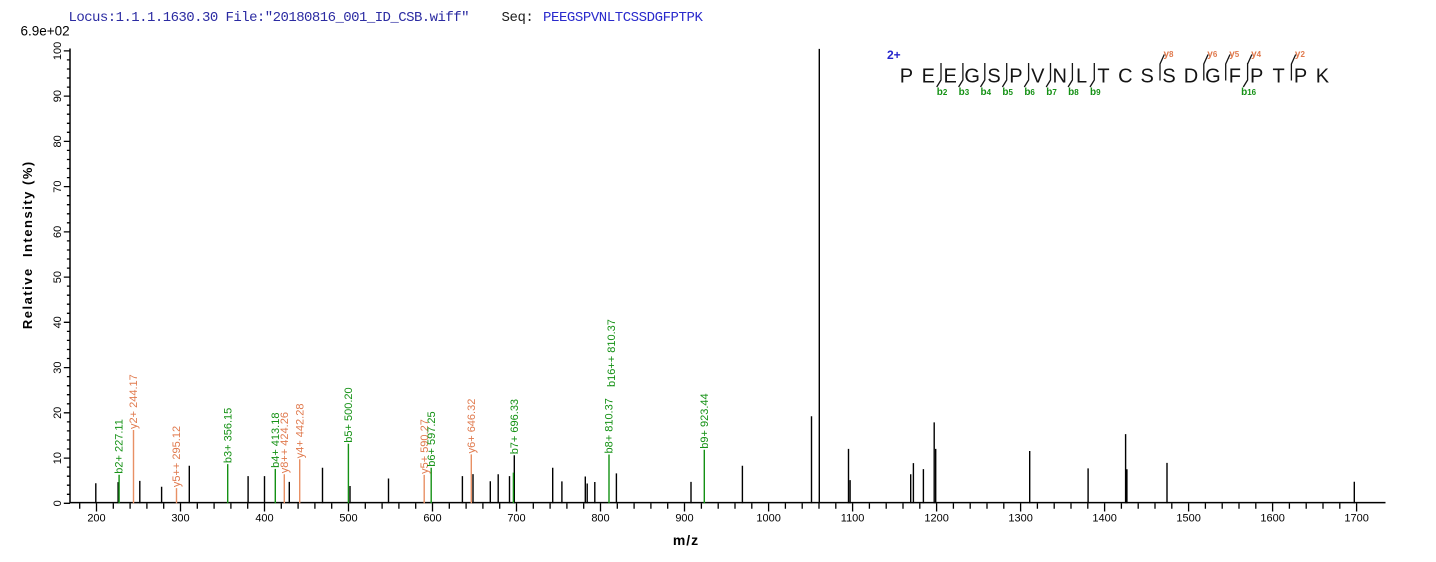 The width and height of the screenshot is (1436, 562). What do you see at coordinates (1249, 92) in the screenshot?
I see `svg-text: b16` at bounding box center [1249, 92].